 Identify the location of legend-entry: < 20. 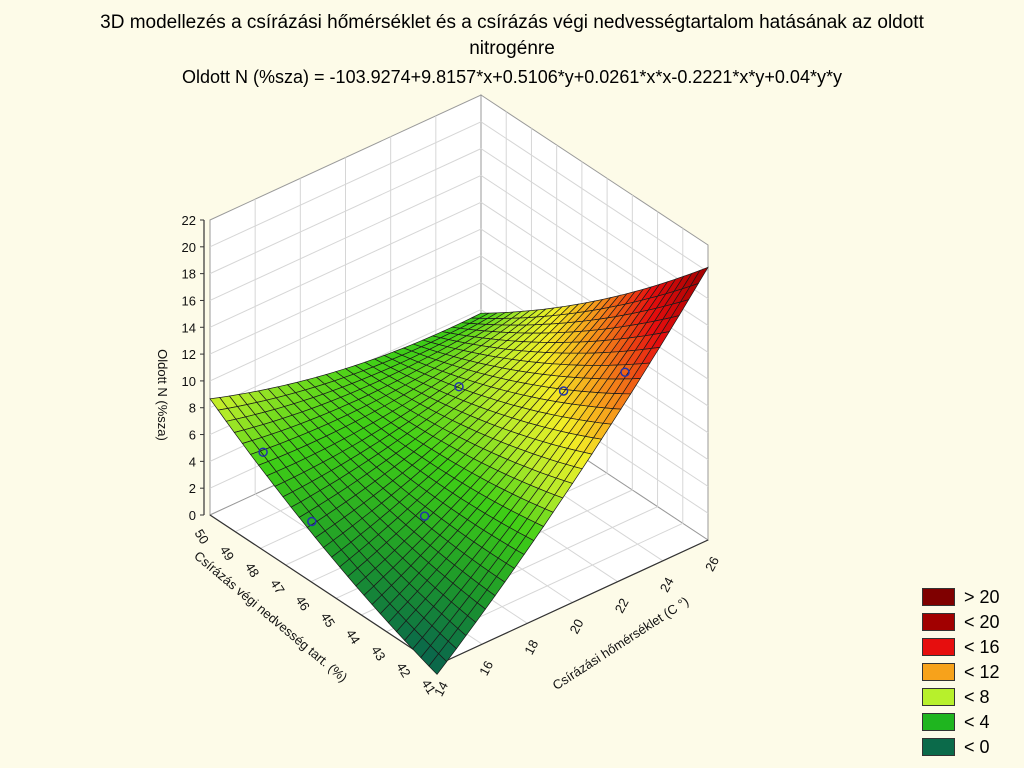
(972, 623).